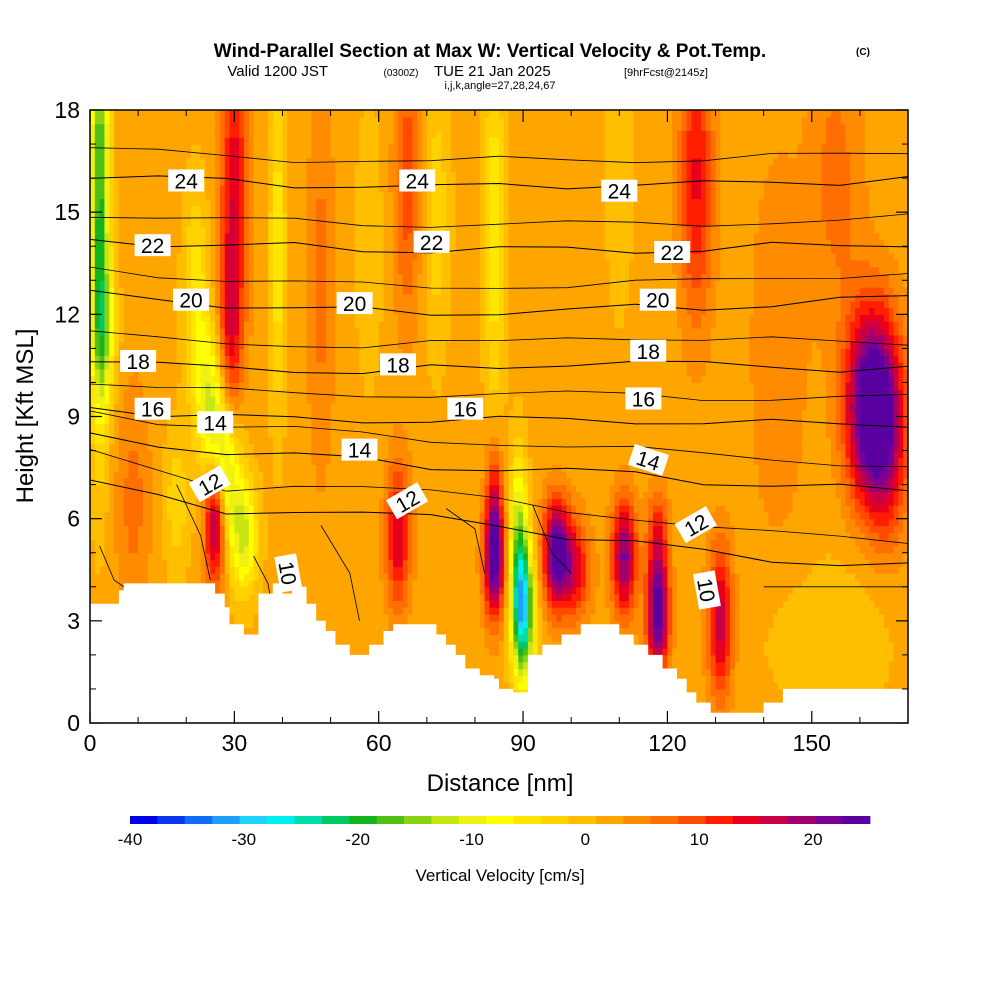  Describe the element at coordinates (499, 277) in the screenshot. I see `theta-contour-minor` at that location.